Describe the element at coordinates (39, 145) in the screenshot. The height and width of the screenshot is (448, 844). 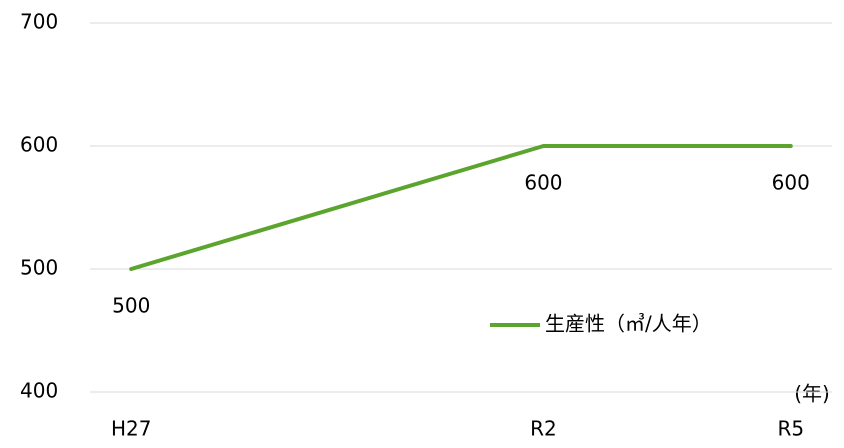
I see `y-tick-label: 600` at that location.